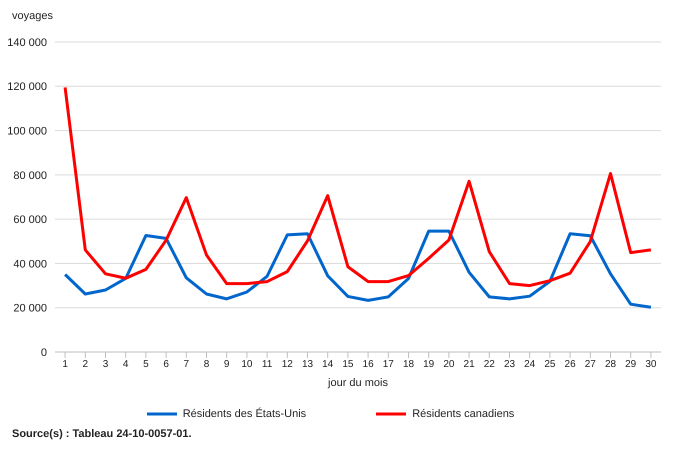 This screenshot has height=454, width=675. What do you see at coordinates (125, 364) in the screenshot?
I see `x-tick-label: 4` at bounding box center [125, 364].